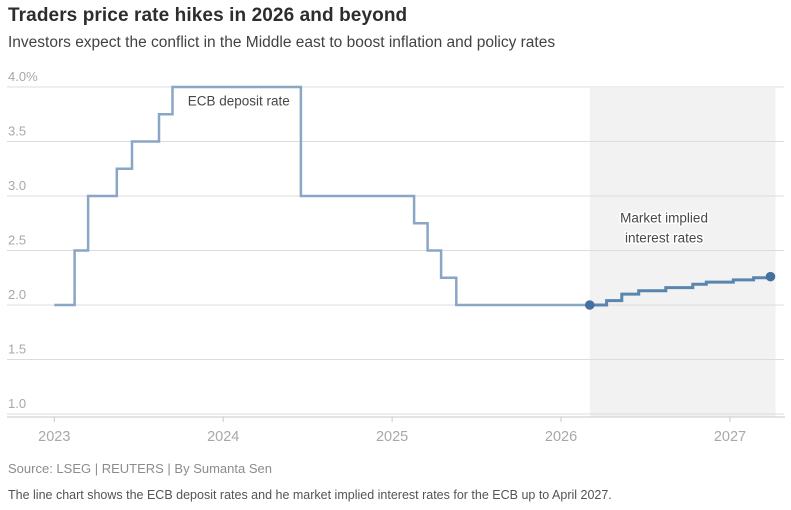 This screenshot has width=791, height=510. What do you see at coordinates (17, 349) in the screenshot?
I see `y-axis-tick-label: 1.5` at bounding box center [17, 349].